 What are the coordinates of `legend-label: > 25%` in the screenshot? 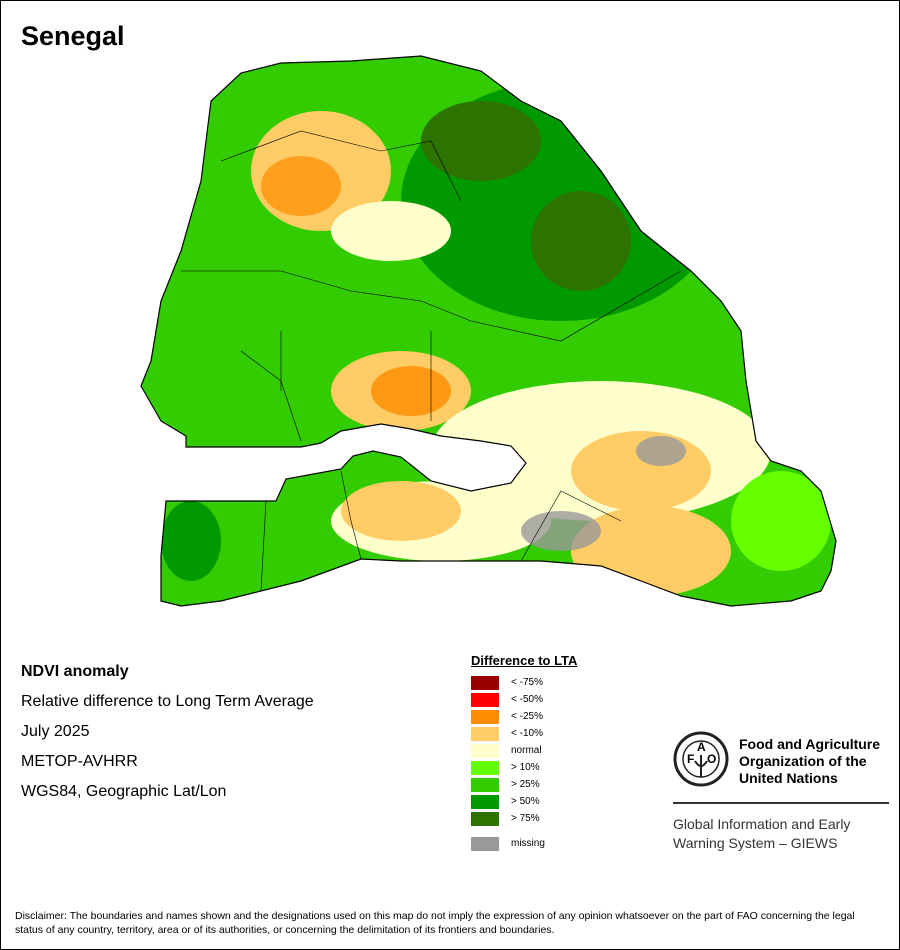 It's located at (525, 784).